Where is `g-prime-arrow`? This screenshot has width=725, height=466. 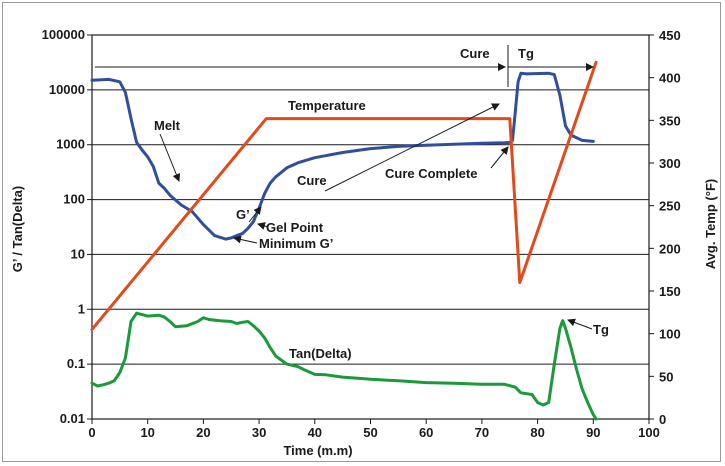 g-prime-arrow is located at coordinates (255, 214).